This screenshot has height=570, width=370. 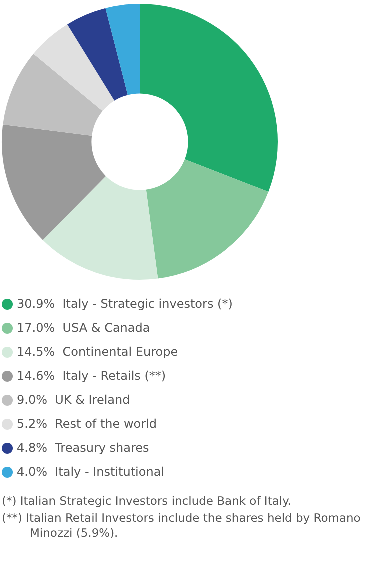 What do you see at coordinates (91, 376) in the screenshot?
I see `legend-label: 14.6% Italy - Retails (**)` at bounding box center [91, 376].